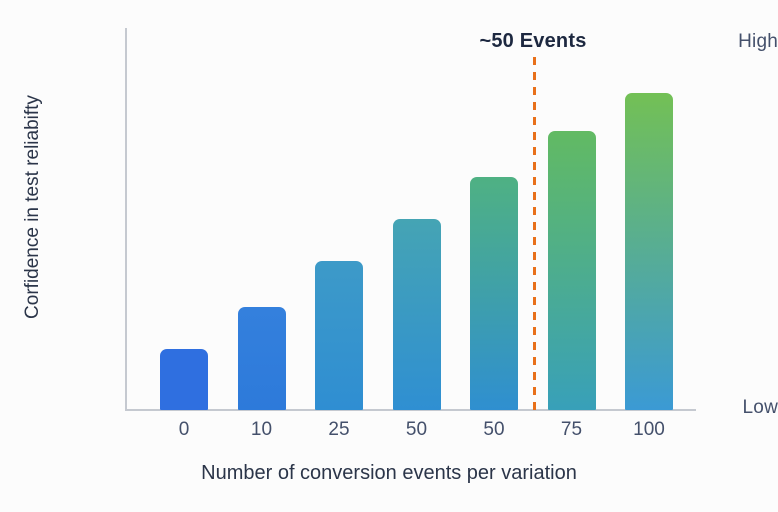  What do you see at coordinates (571, 429) in the screenshot?
I see `x-axis-tick: 75` at bounding box center [571, 429].